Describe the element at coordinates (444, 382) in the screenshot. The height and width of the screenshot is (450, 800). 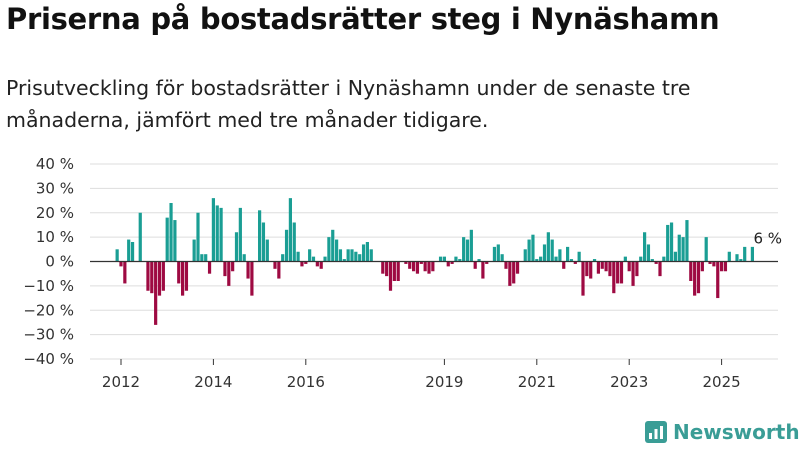
I see `x-tick-label: 2019` at that location.